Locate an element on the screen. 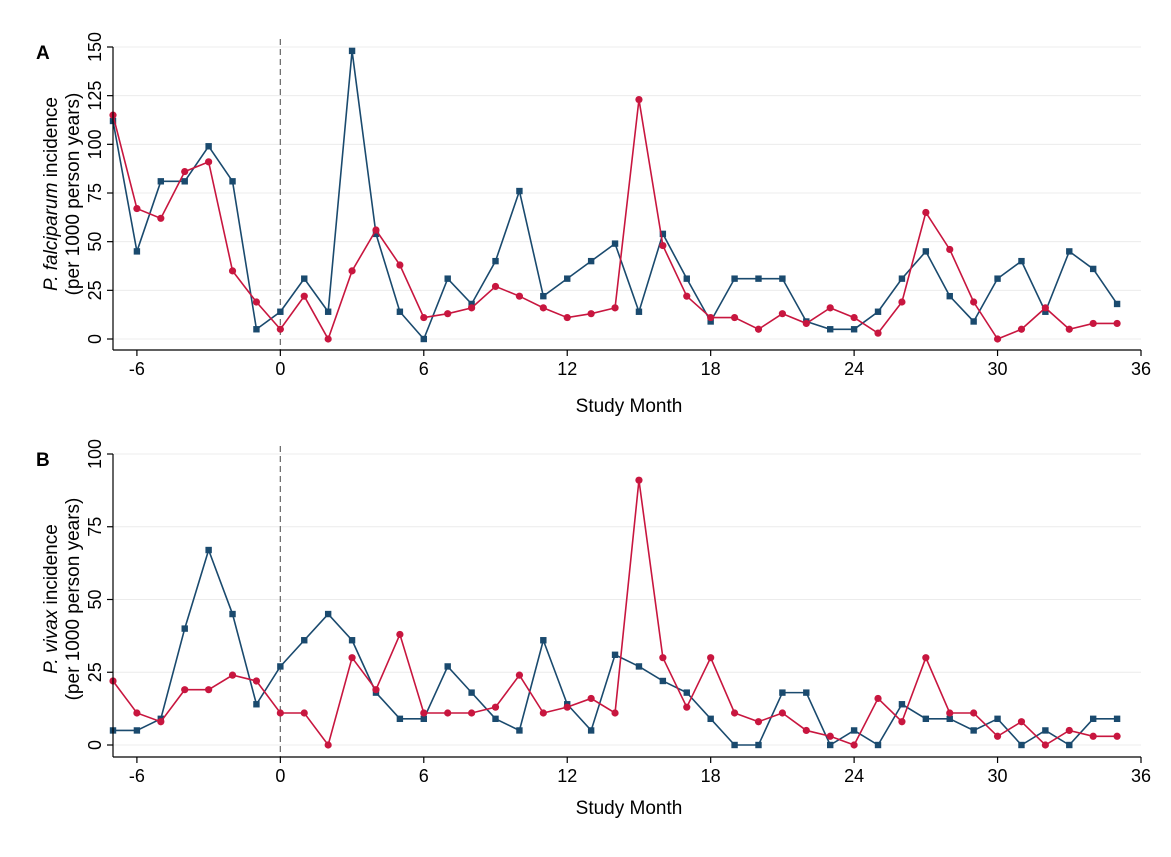 This screenshot has width=1171, height=857. panel-a-x-tick-label: 12 is located at coordinates (567, 369).